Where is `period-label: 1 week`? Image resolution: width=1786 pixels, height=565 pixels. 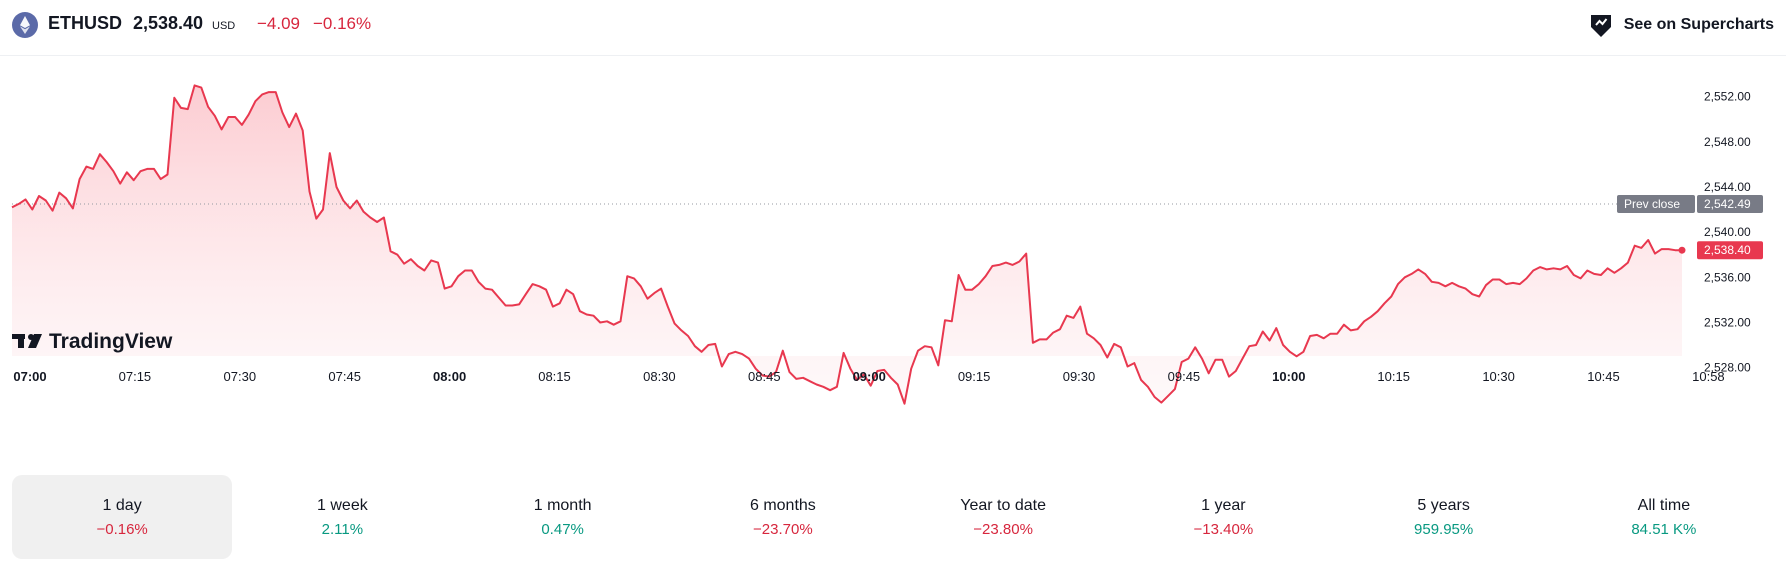
period-label: 1 week is located at coordinates (342, 505).